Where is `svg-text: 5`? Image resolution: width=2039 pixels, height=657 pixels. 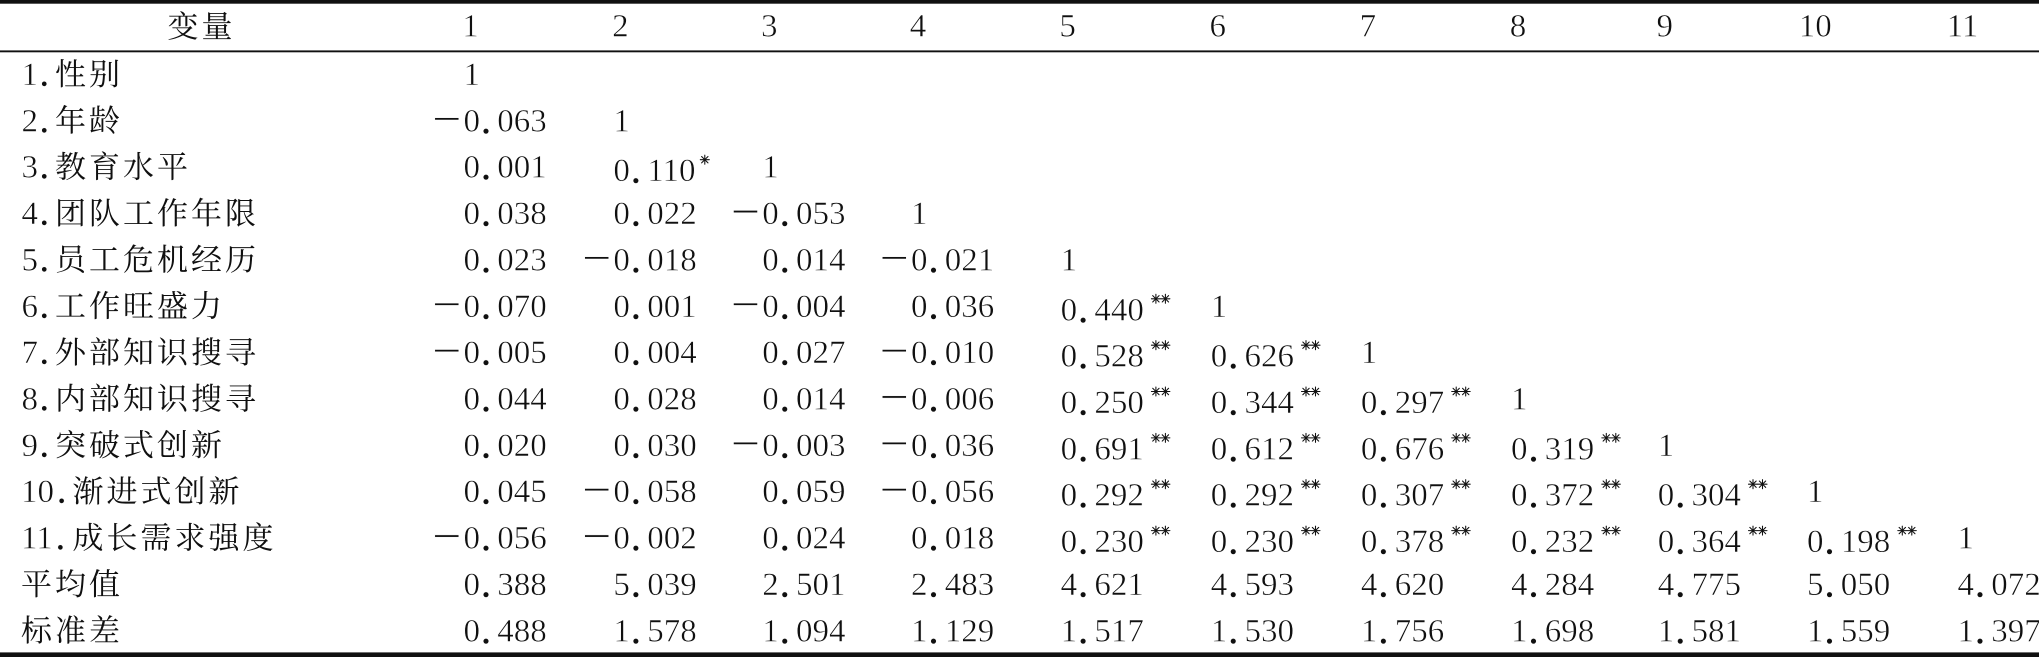 svg-text: 5 is located at coordinates (1067, 27).